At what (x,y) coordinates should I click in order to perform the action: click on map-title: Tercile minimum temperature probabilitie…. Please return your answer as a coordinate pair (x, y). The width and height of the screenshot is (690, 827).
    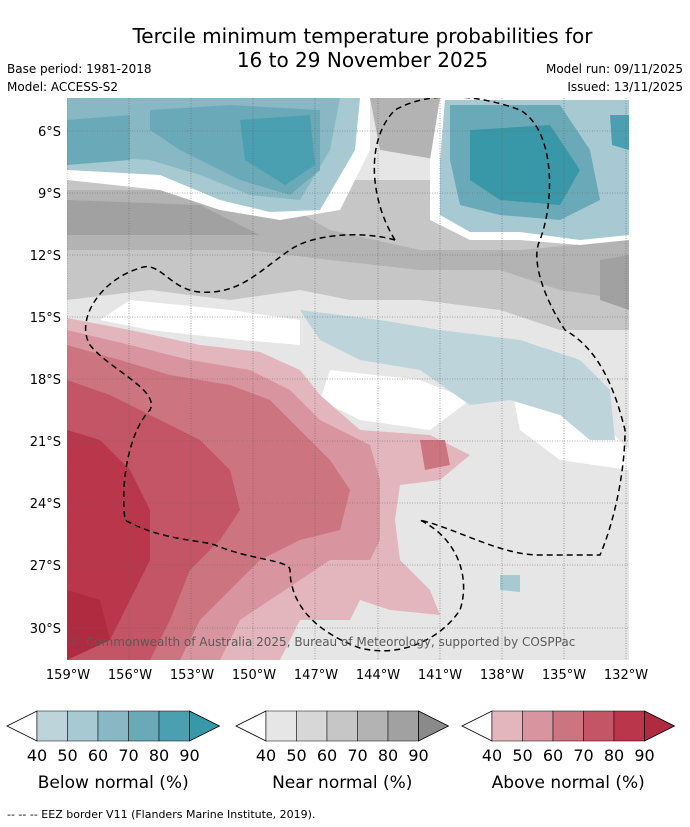
    Looking at the image, I should click on (345, 48).